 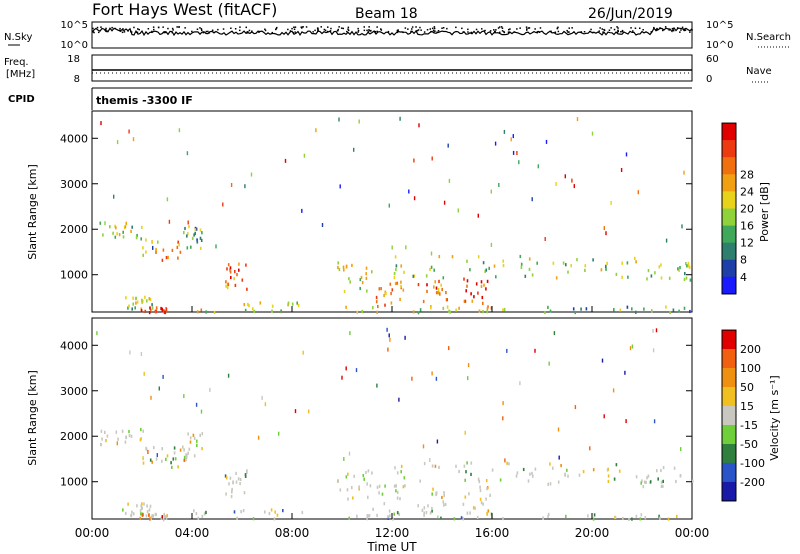 I want to click on nave-tick-low: 0, so click(x=709, y=79).